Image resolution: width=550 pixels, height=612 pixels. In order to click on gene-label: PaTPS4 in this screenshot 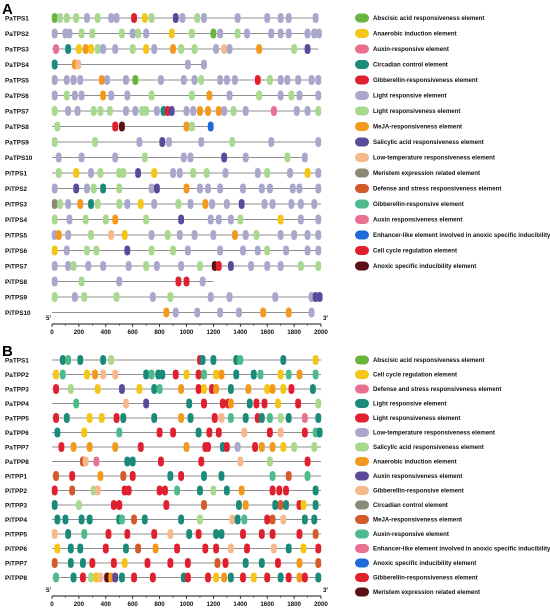, I will do `click(17, 65)`.